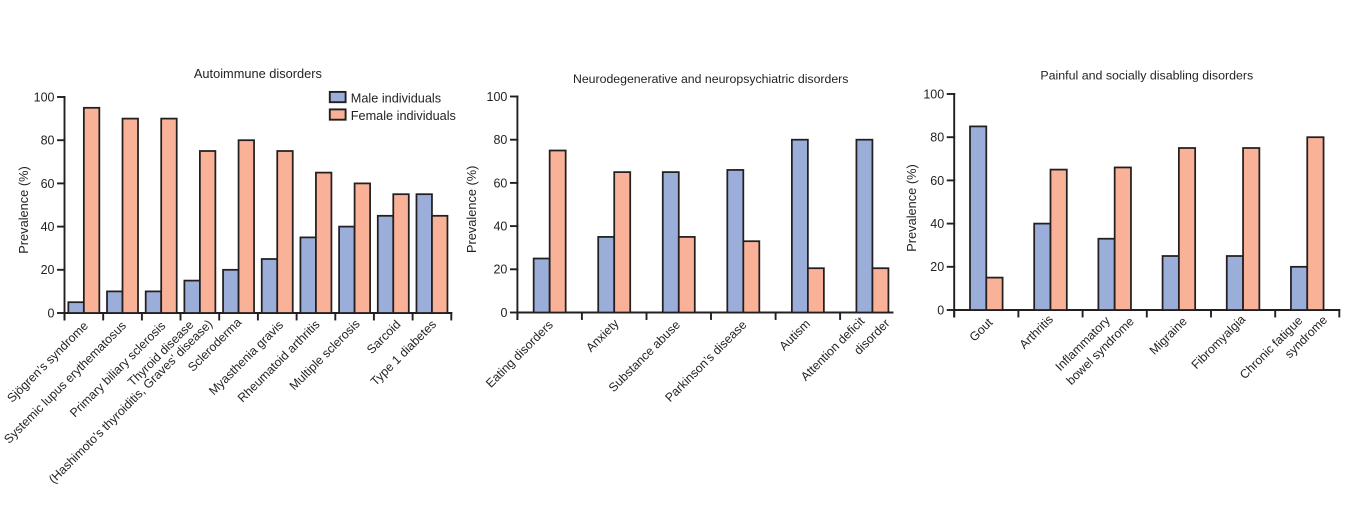 This screenshot has width=1361, height=513. What do you see at coordinates (396, 98) in the screenshot?
I see `svg-text: Male individuals` at bounding box center [396, 98].